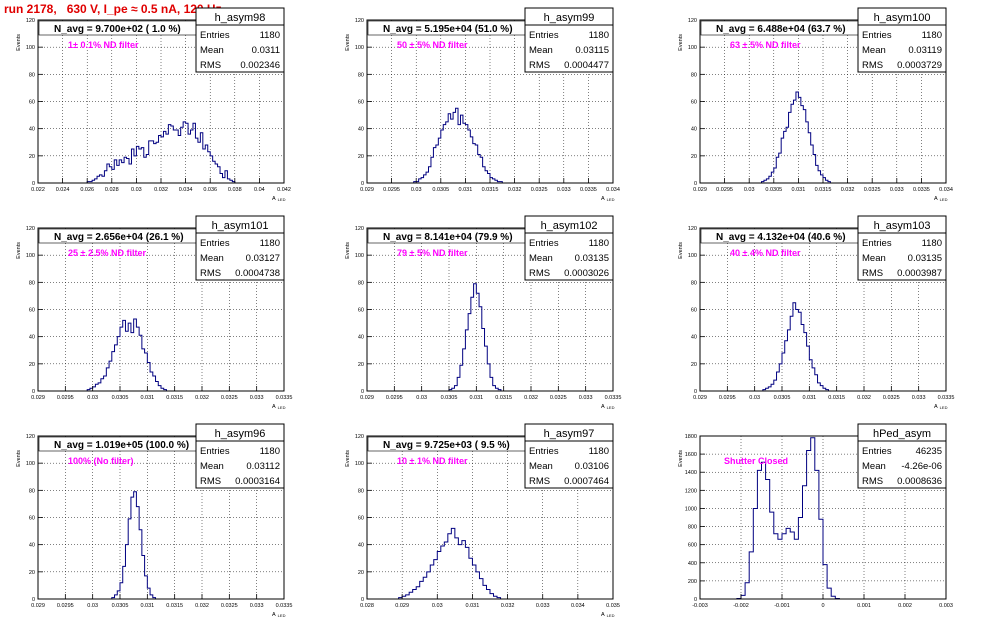  I want to click on y-tick-label: 600, so click(692, 546).